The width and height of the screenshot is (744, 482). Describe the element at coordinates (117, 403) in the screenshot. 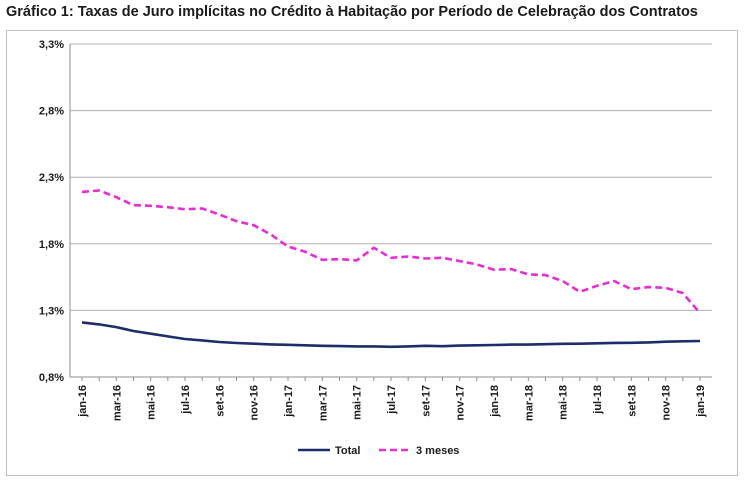

I see `x-tick-label: mar-16` at that location.